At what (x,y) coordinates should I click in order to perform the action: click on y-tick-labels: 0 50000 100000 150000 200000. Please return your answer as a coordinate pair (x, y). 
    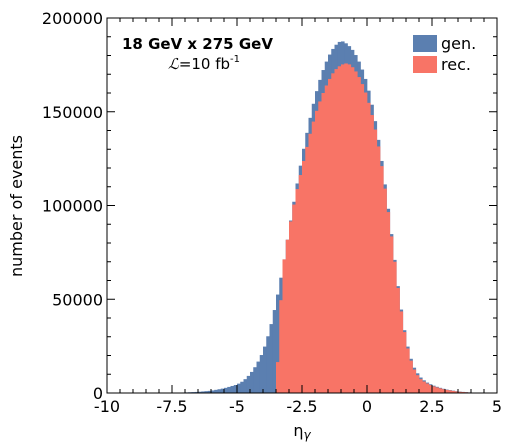
    Looking at the image, I should click on (72, 206).